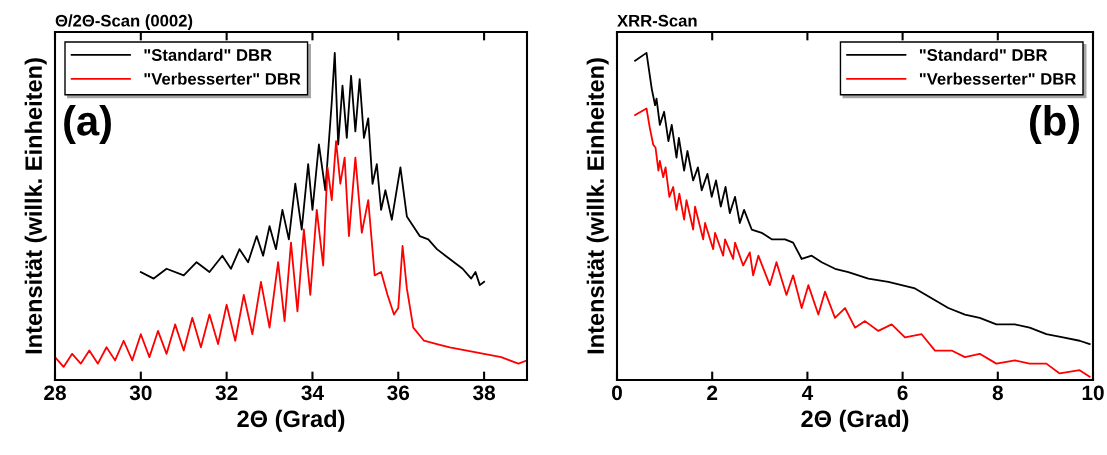 The width and height of the screenshot is (1107, 455). I want to click on x-tick-label: 38, so click(484, 393).